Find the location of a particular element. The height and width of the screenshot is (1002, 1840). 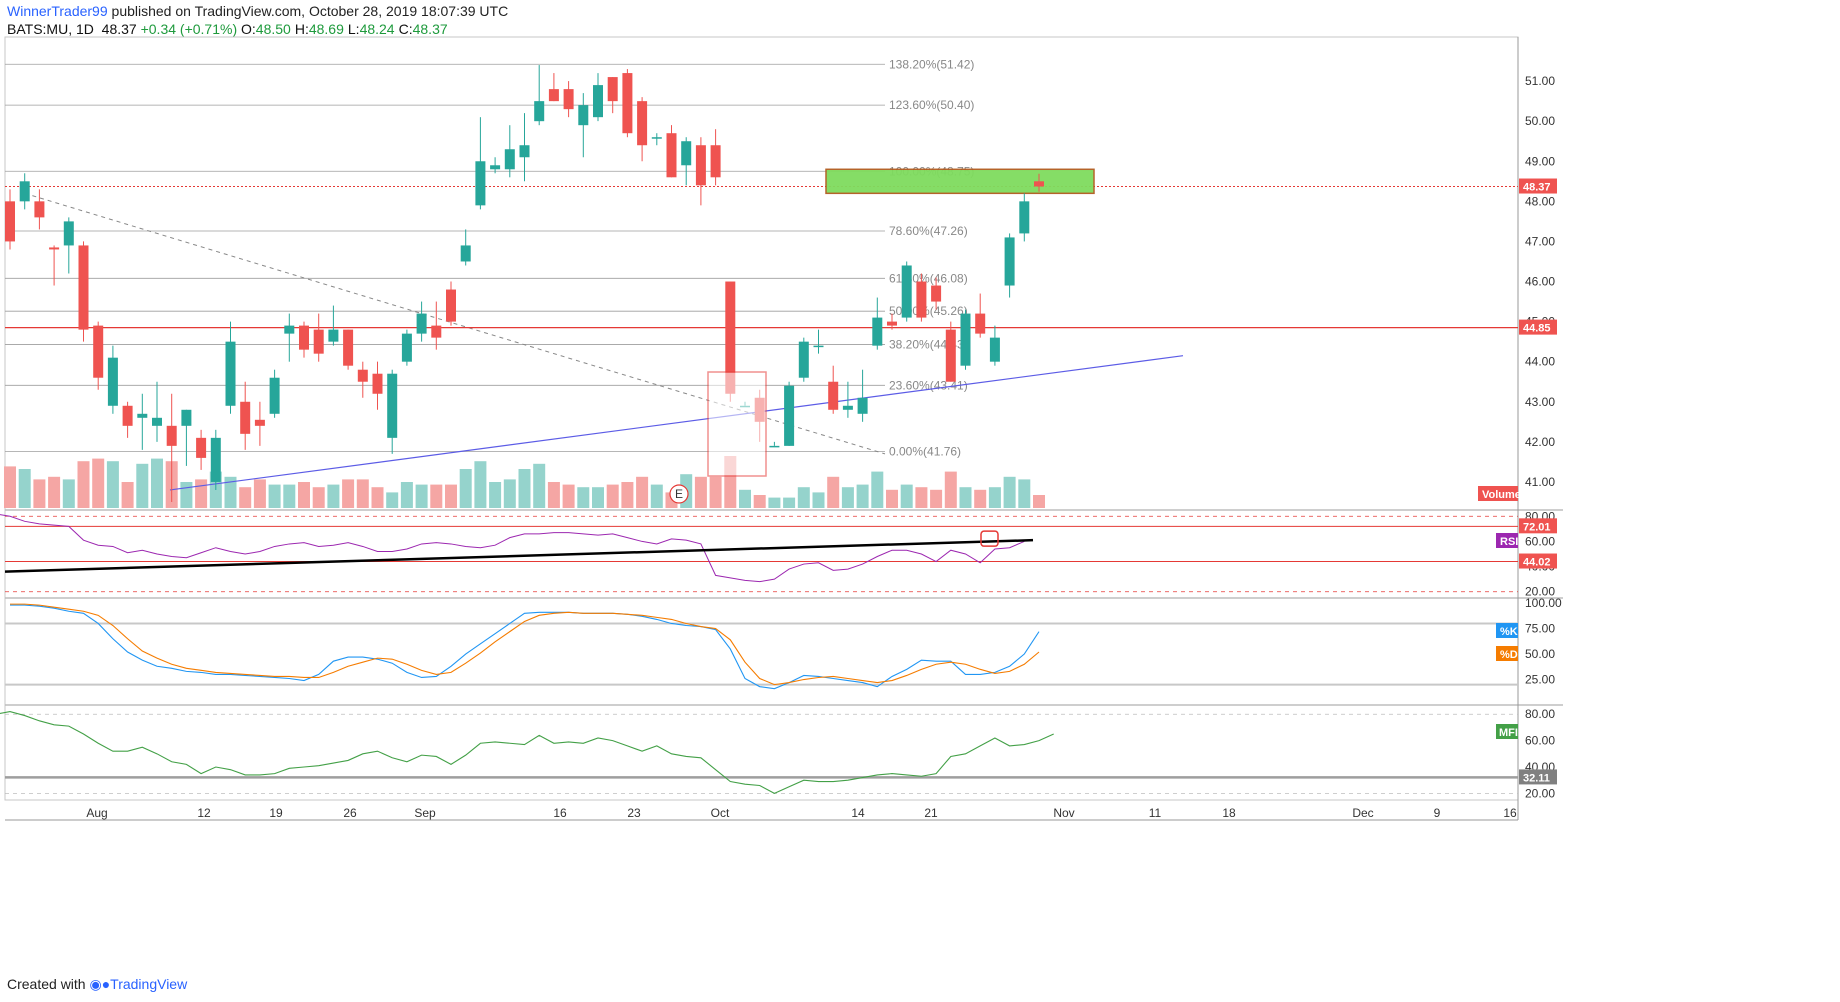

x-axis-tick-label: 19 is located at coordinates (276, 813).